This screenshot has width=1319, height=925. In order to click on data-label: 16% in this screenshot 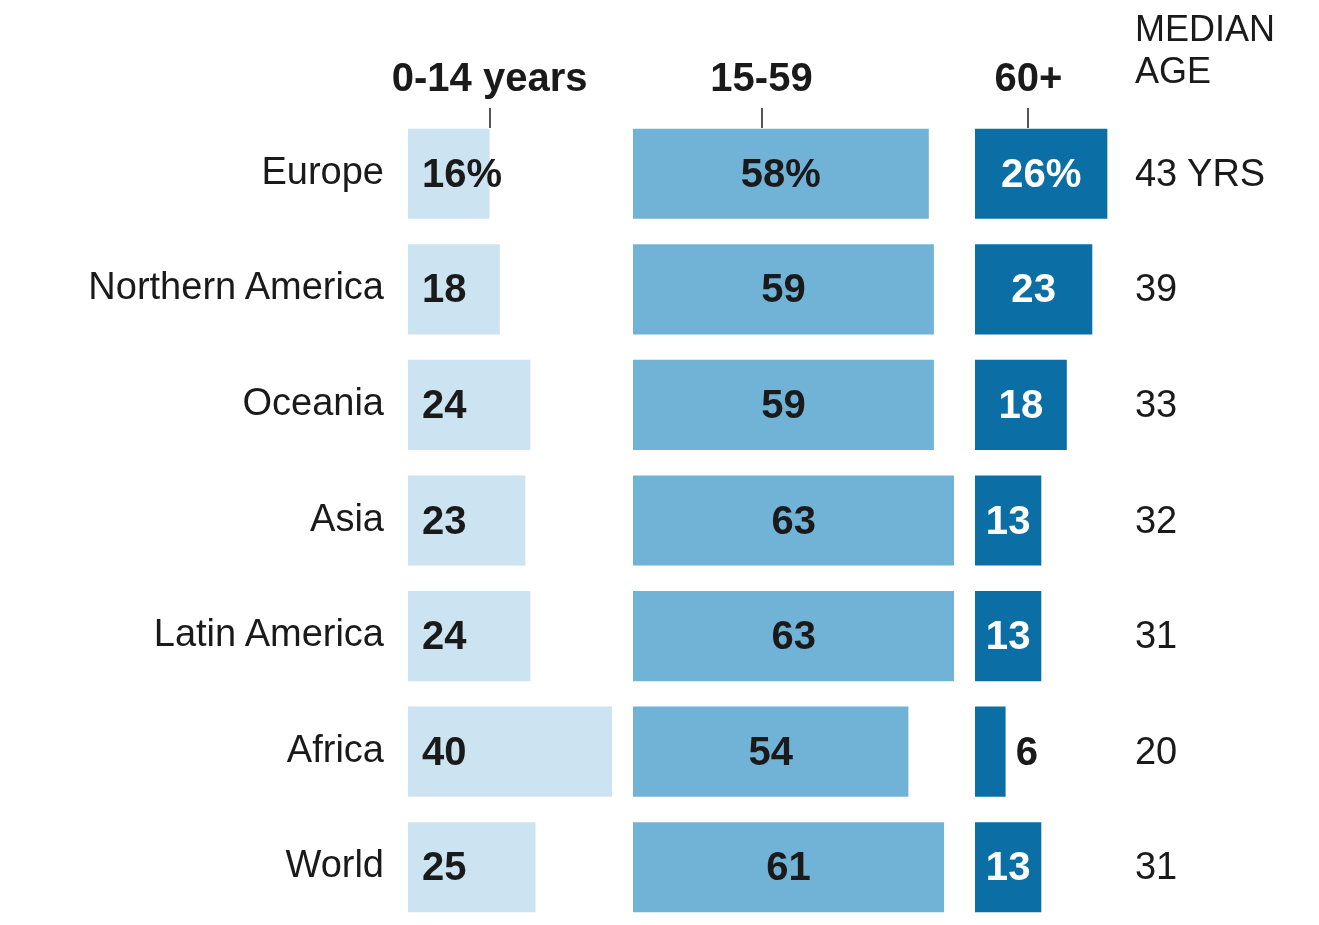, I will do `click(462, 172)`.